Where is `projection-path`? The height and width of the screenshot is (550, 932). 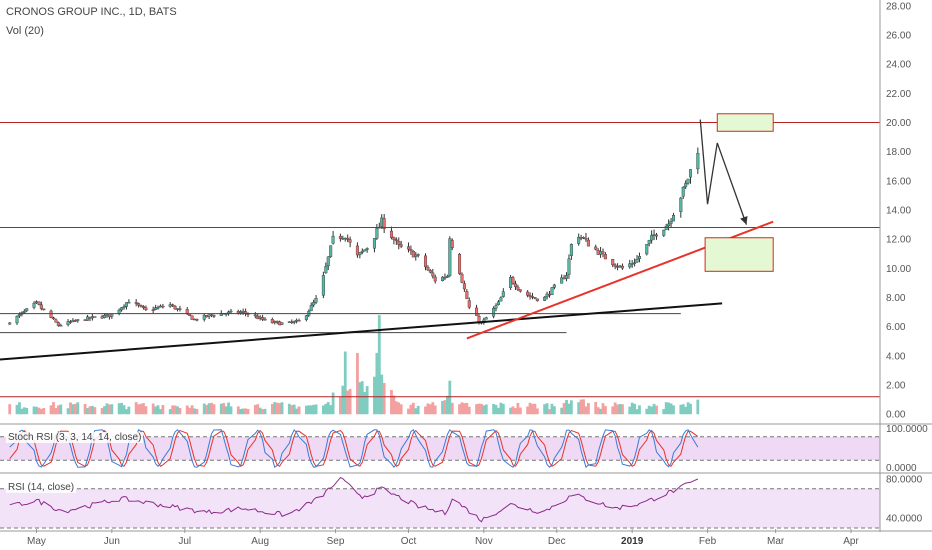 projection-path is located at coordinates (723, 172).